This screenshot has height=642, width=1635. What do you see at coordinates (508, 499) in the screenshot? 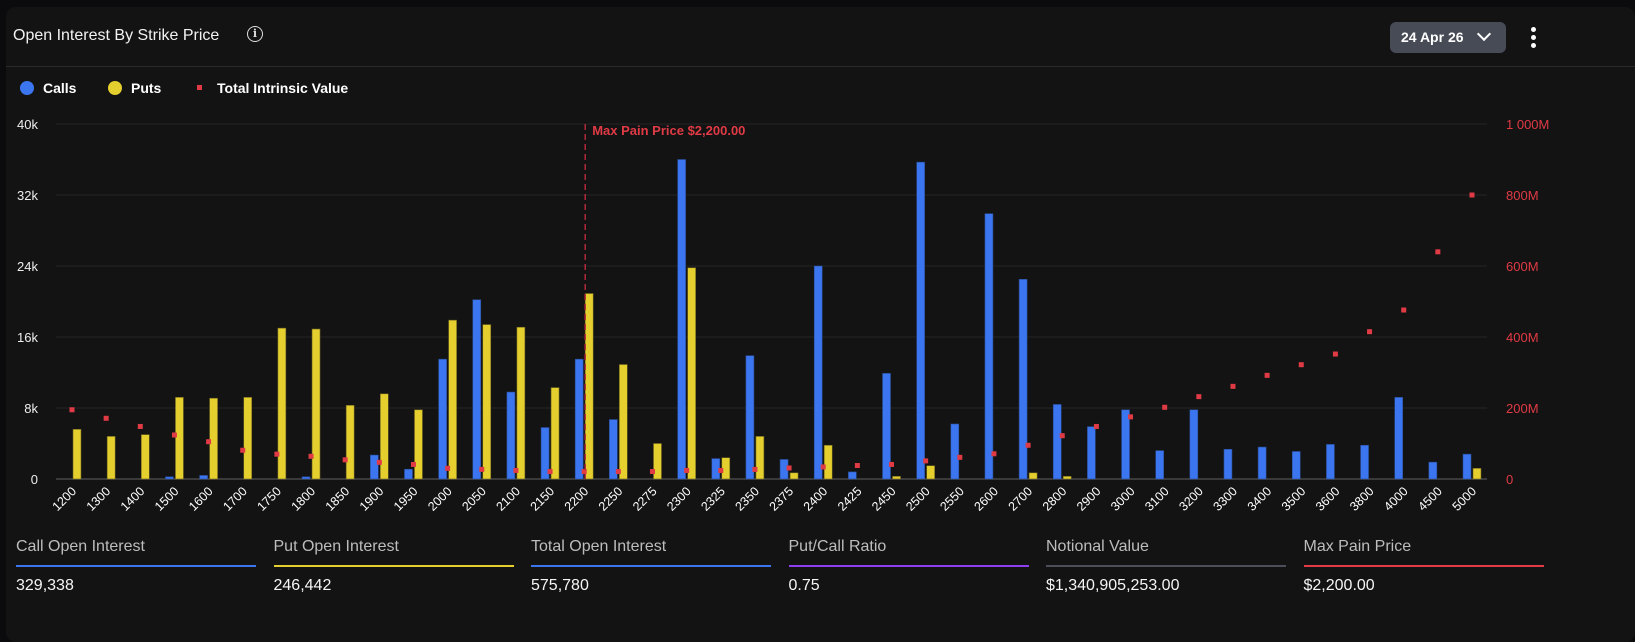
I see `x-tick-label: 2100` at bounding box center [508, 499].